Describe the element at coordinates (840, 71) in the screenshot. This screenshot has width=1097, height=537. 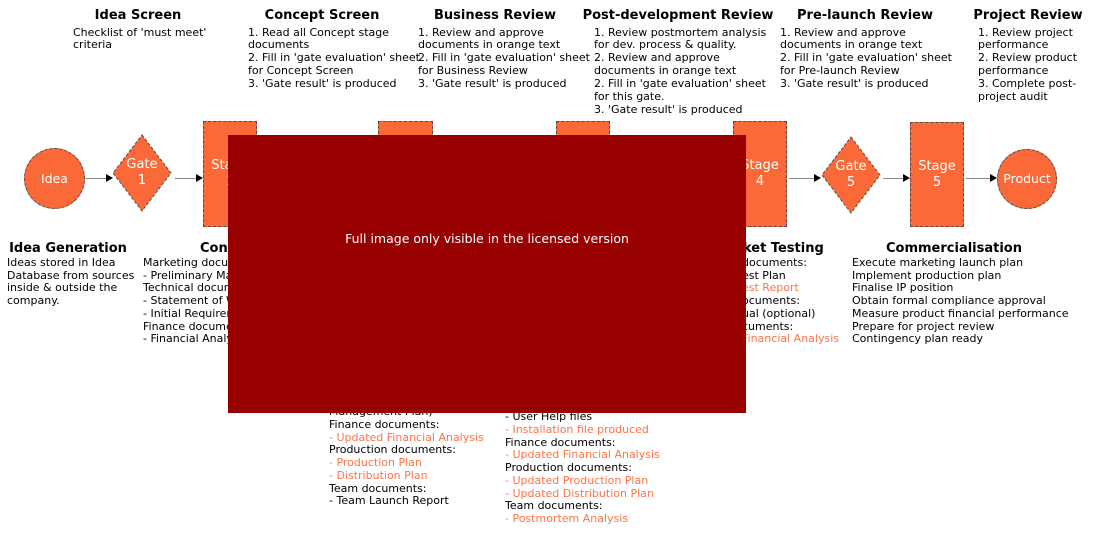
I see `text-line: for Pre-launch Review` at that location.